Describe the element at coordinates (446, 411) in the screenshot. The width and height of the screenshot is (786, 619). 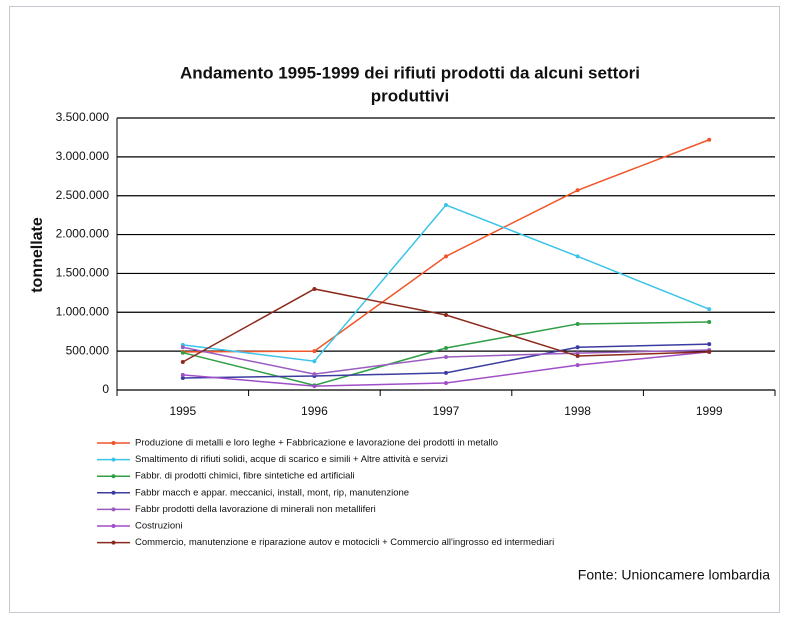
I see `x-tick-label: 1997` at that location.